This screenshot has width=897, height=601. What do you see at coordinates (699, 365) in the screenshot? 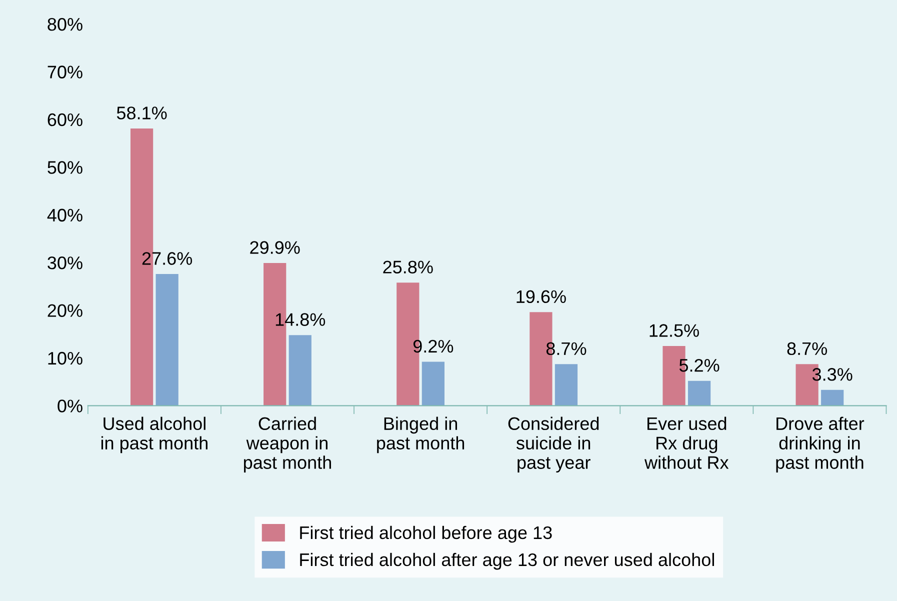
I see `data-label: 5.2%` at bounding box center [699, 365].